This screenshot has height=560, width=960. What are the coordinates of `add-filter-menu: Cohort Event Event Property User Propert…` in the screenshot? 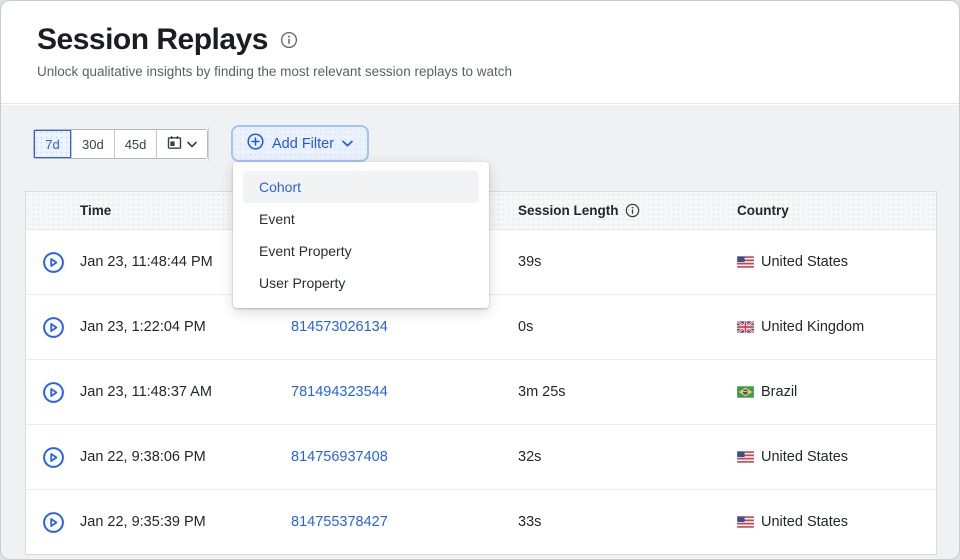 It's located at (361, 235).